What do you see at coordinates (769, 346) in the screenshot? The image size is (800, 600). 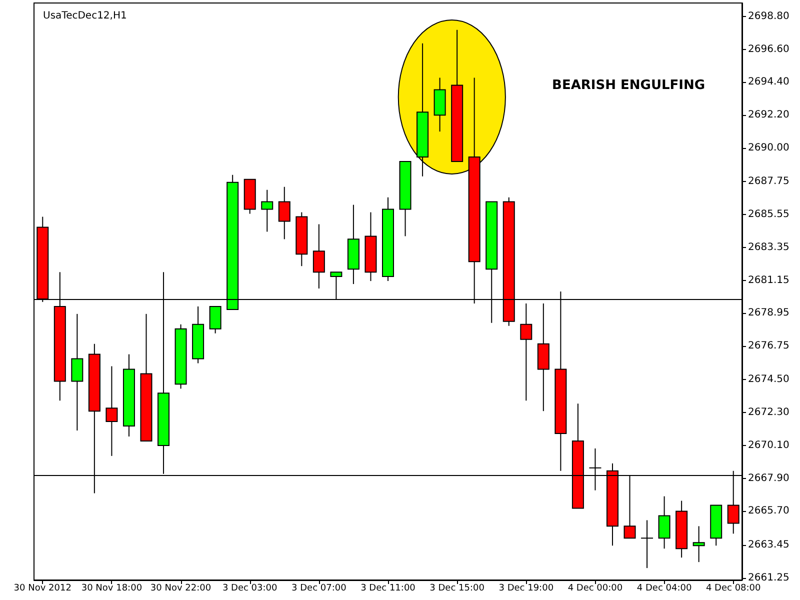 I see `y-tick-label: 2676.75` at bounding box center [769, 346].